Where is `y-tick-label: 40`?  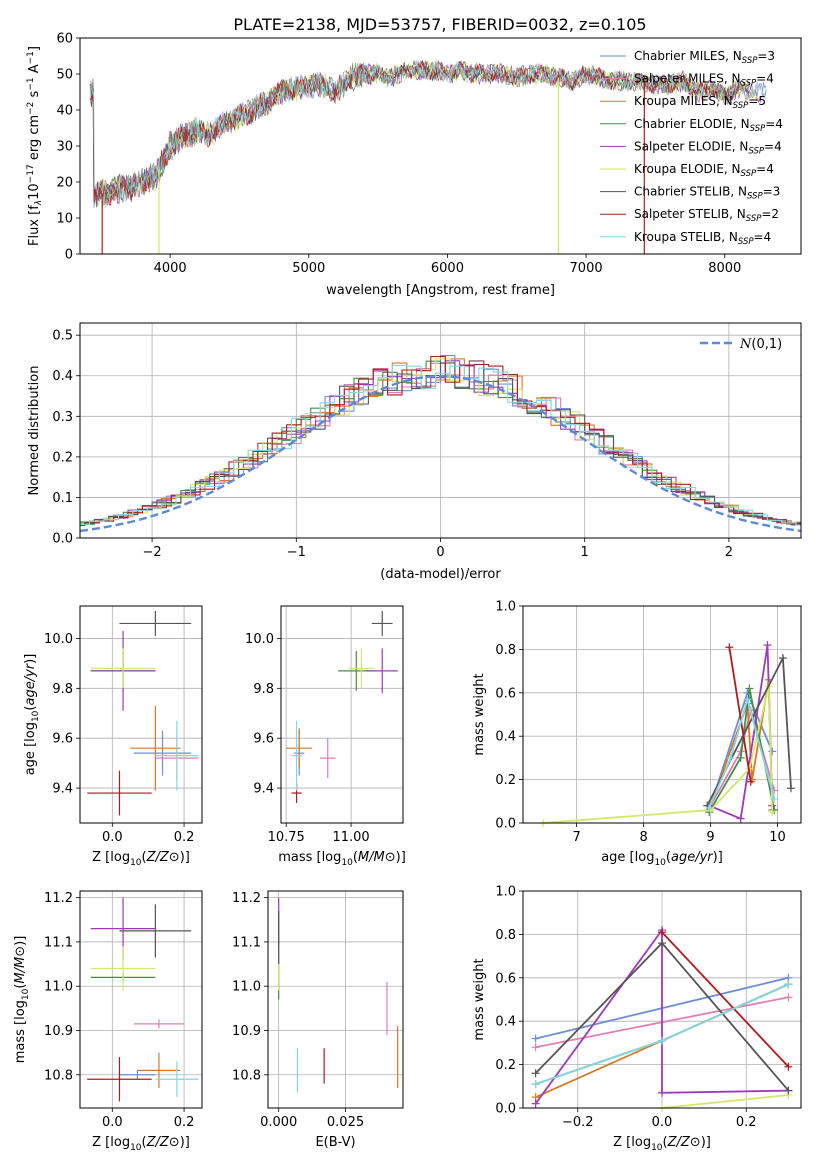
y-tick-label: 40 is located at coordinates (64, 111).